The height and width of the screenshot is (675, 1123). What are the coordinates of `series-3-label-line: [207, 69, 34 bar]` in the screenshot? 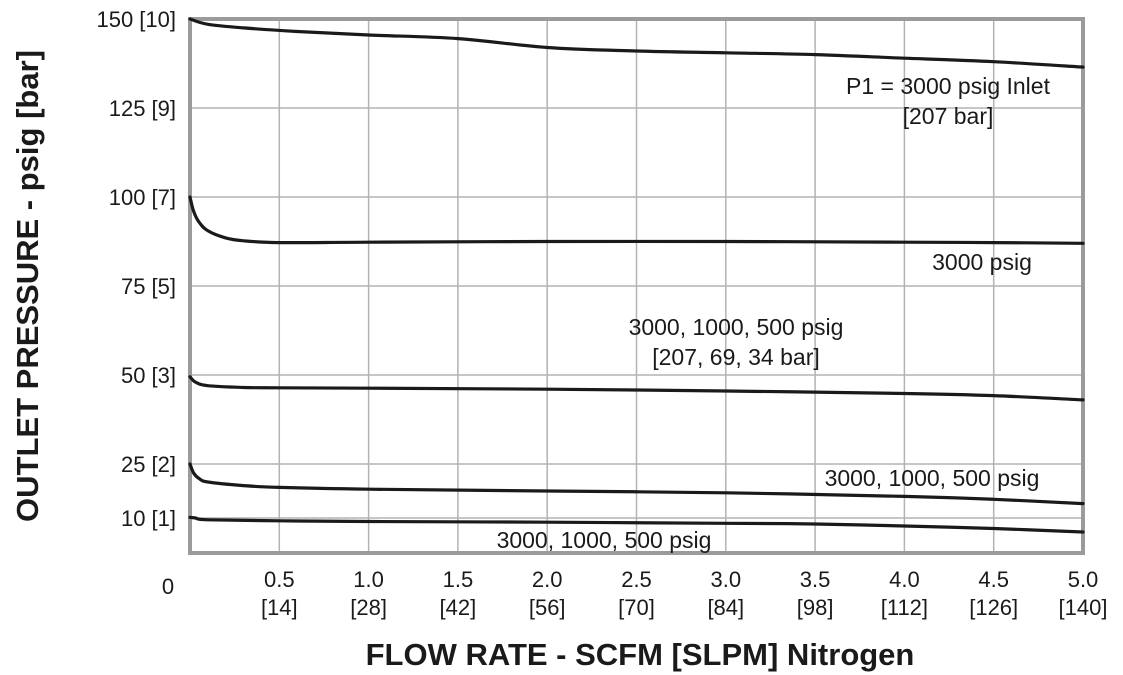 It's located at (736, 357).